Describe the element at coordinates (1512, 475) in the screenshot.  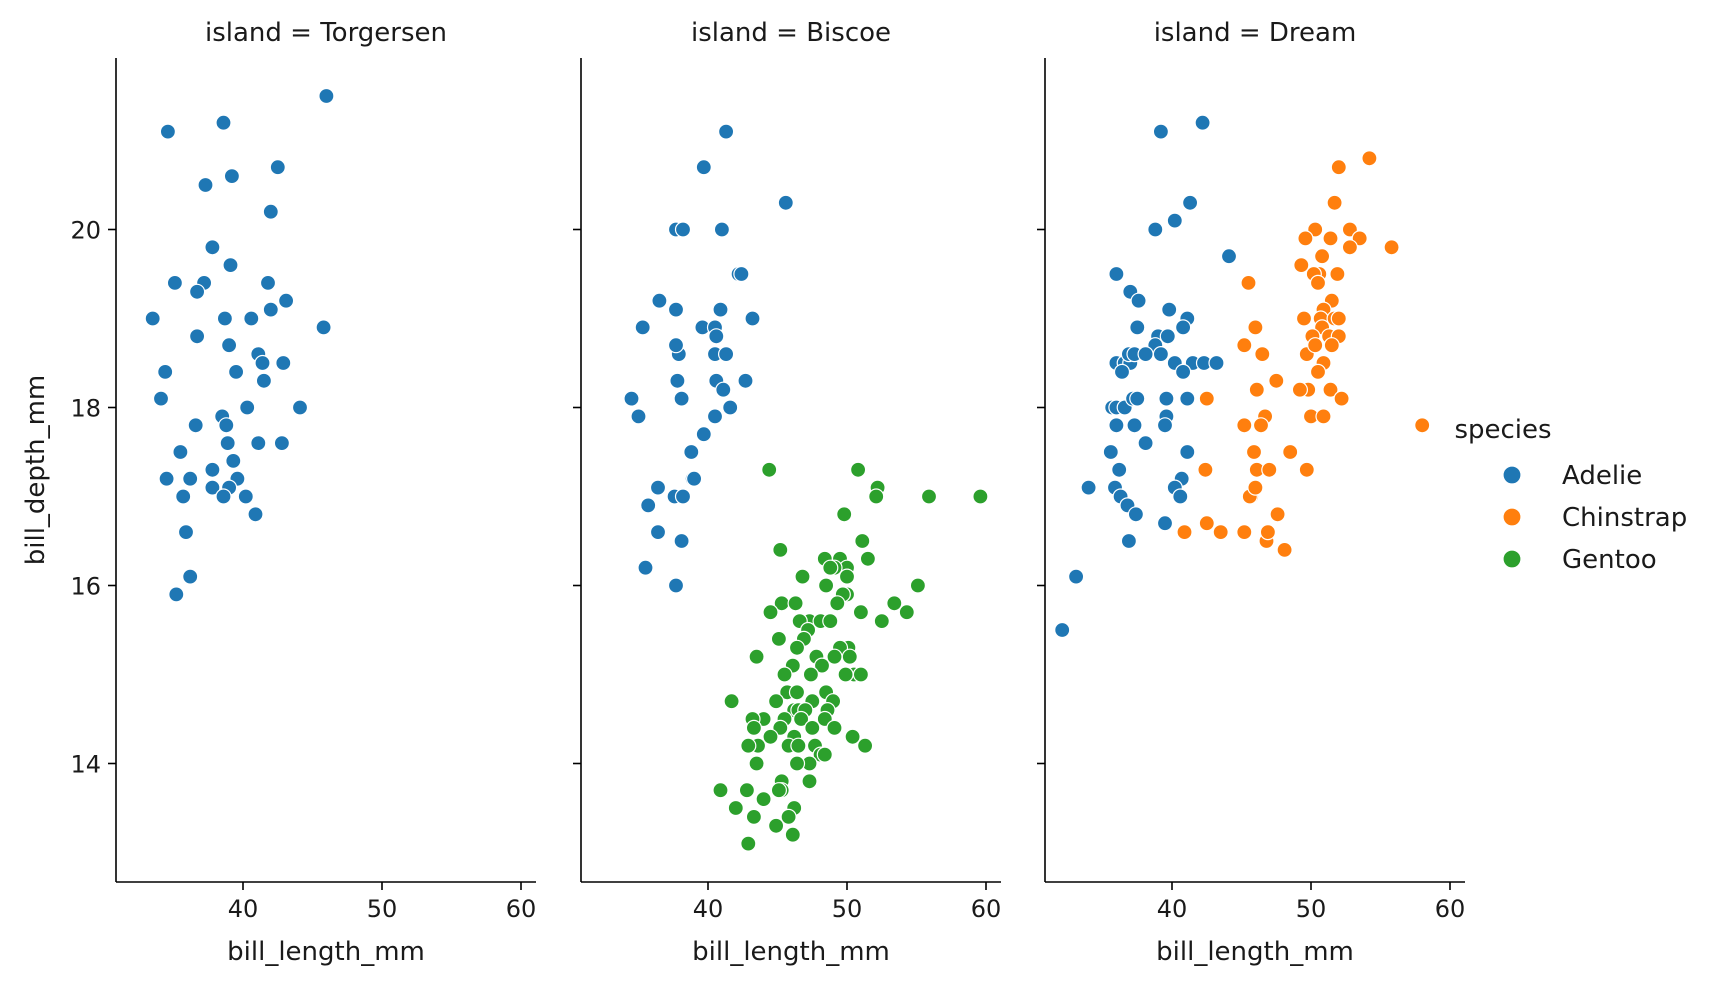
I see `legend-marker` at that location.